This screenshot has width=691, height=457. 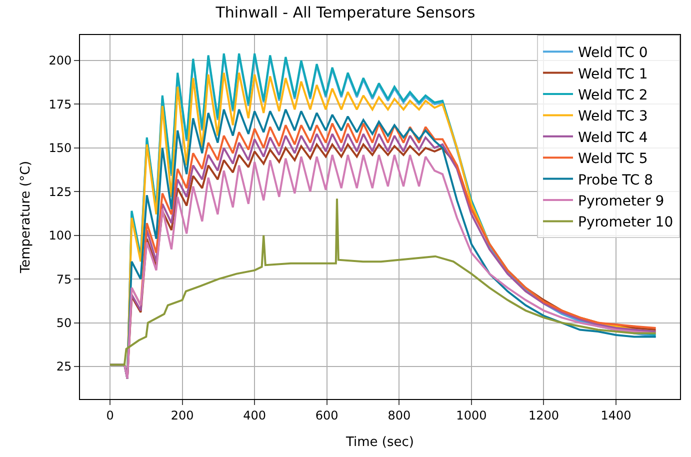 I want to click on y-tick-label: 150, so click(x=60, y=148).